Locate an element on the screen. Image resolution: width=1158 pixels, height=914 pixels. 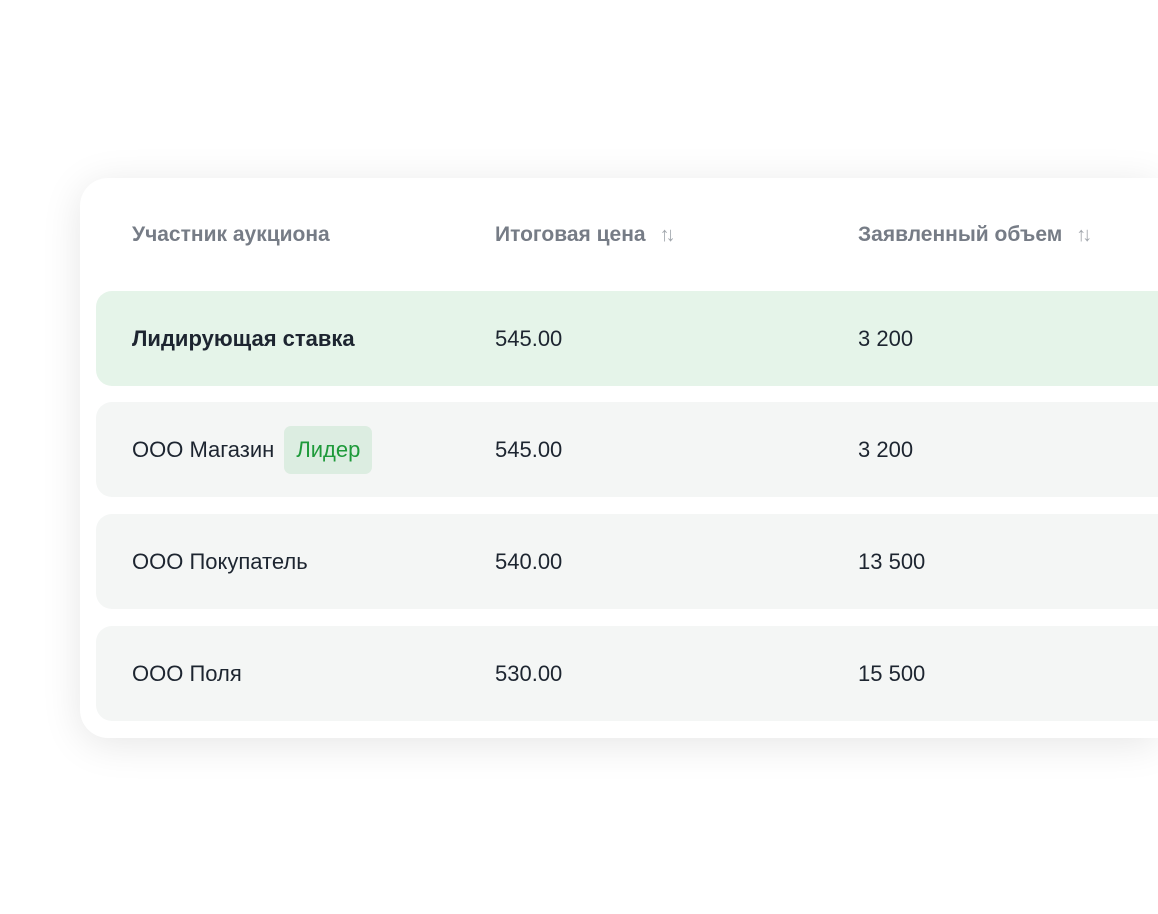
table-row-leading-bid: Лидирующая ставка 545.00 3 200 is located at coordinates (627, 338).